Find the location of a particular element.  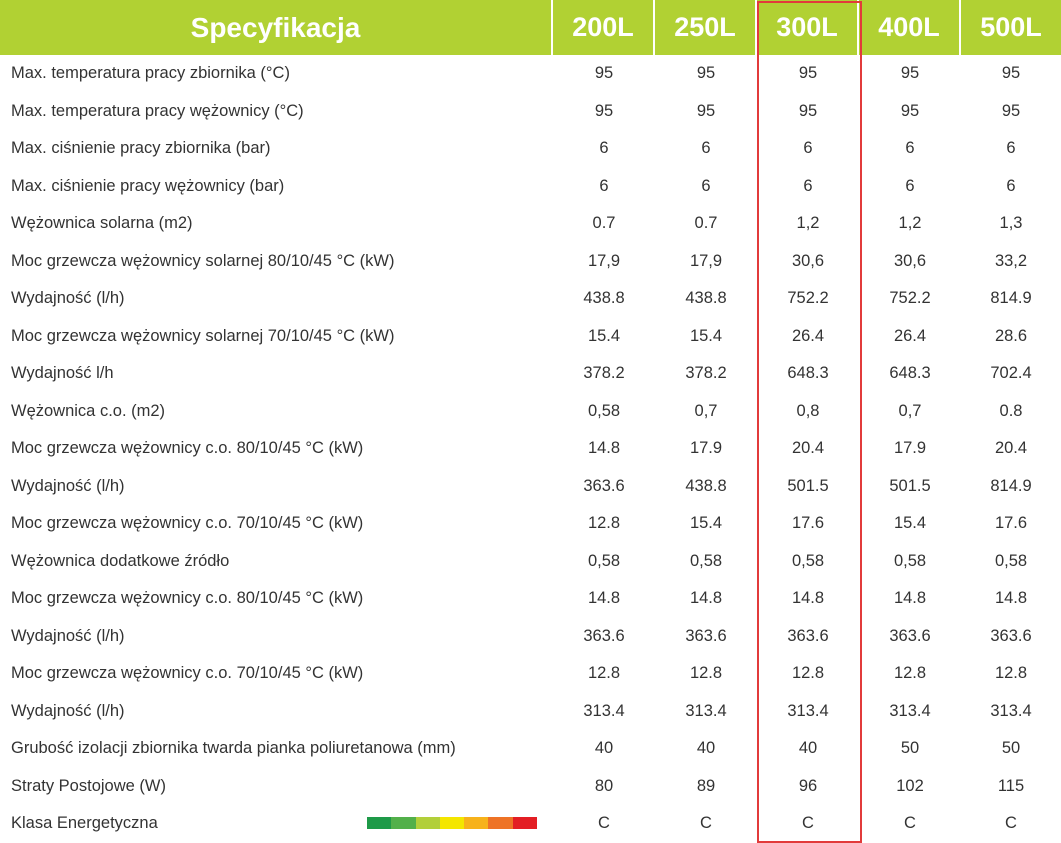

value-cell-400l: 648.3 is located at coordinates (910, 373).